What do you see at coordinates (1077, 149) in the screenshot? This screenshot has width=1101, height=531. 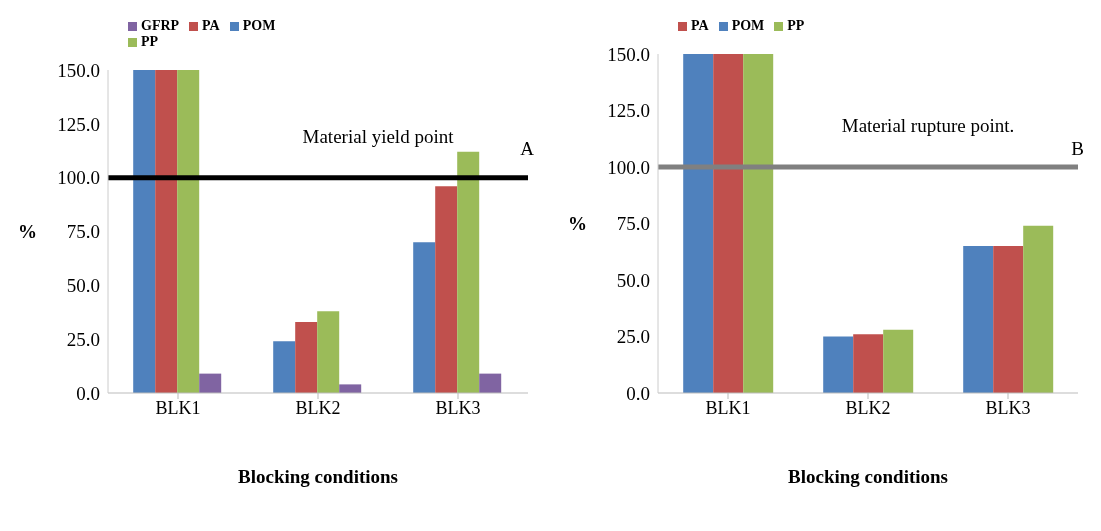 I see `annotation: B` at bounding box center [1077, 149].